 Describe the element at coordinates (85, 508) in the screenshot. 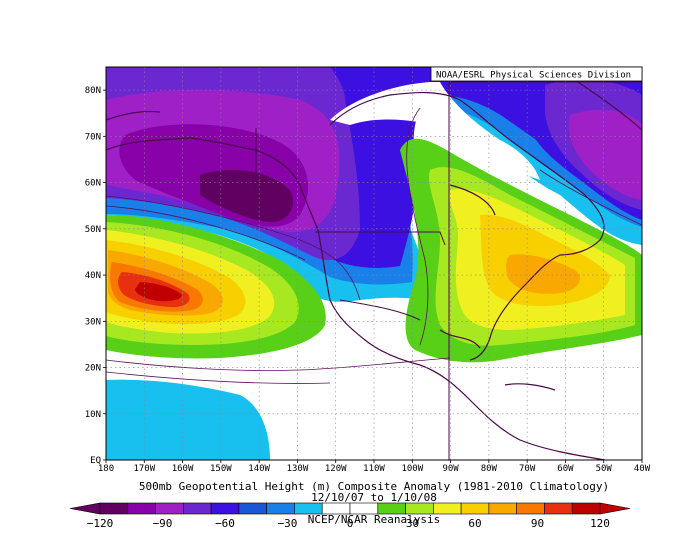

I see `colorbar-arrow-low` at that location.